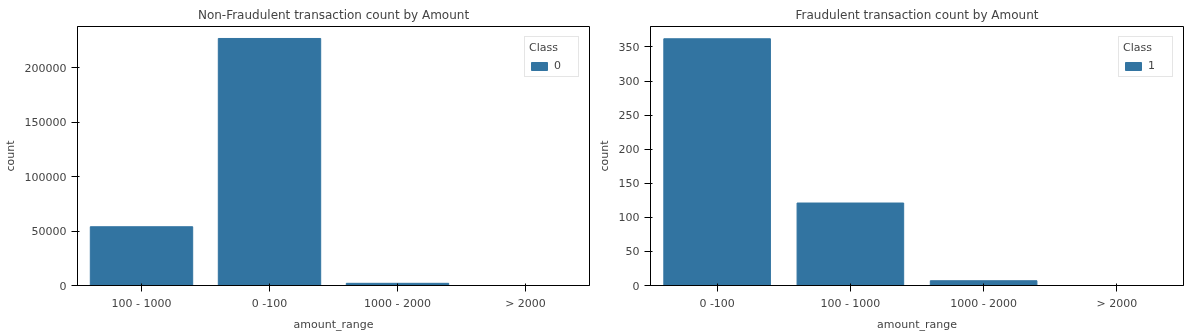  I want to click on y-tick-label: 150, so click(629, 184).